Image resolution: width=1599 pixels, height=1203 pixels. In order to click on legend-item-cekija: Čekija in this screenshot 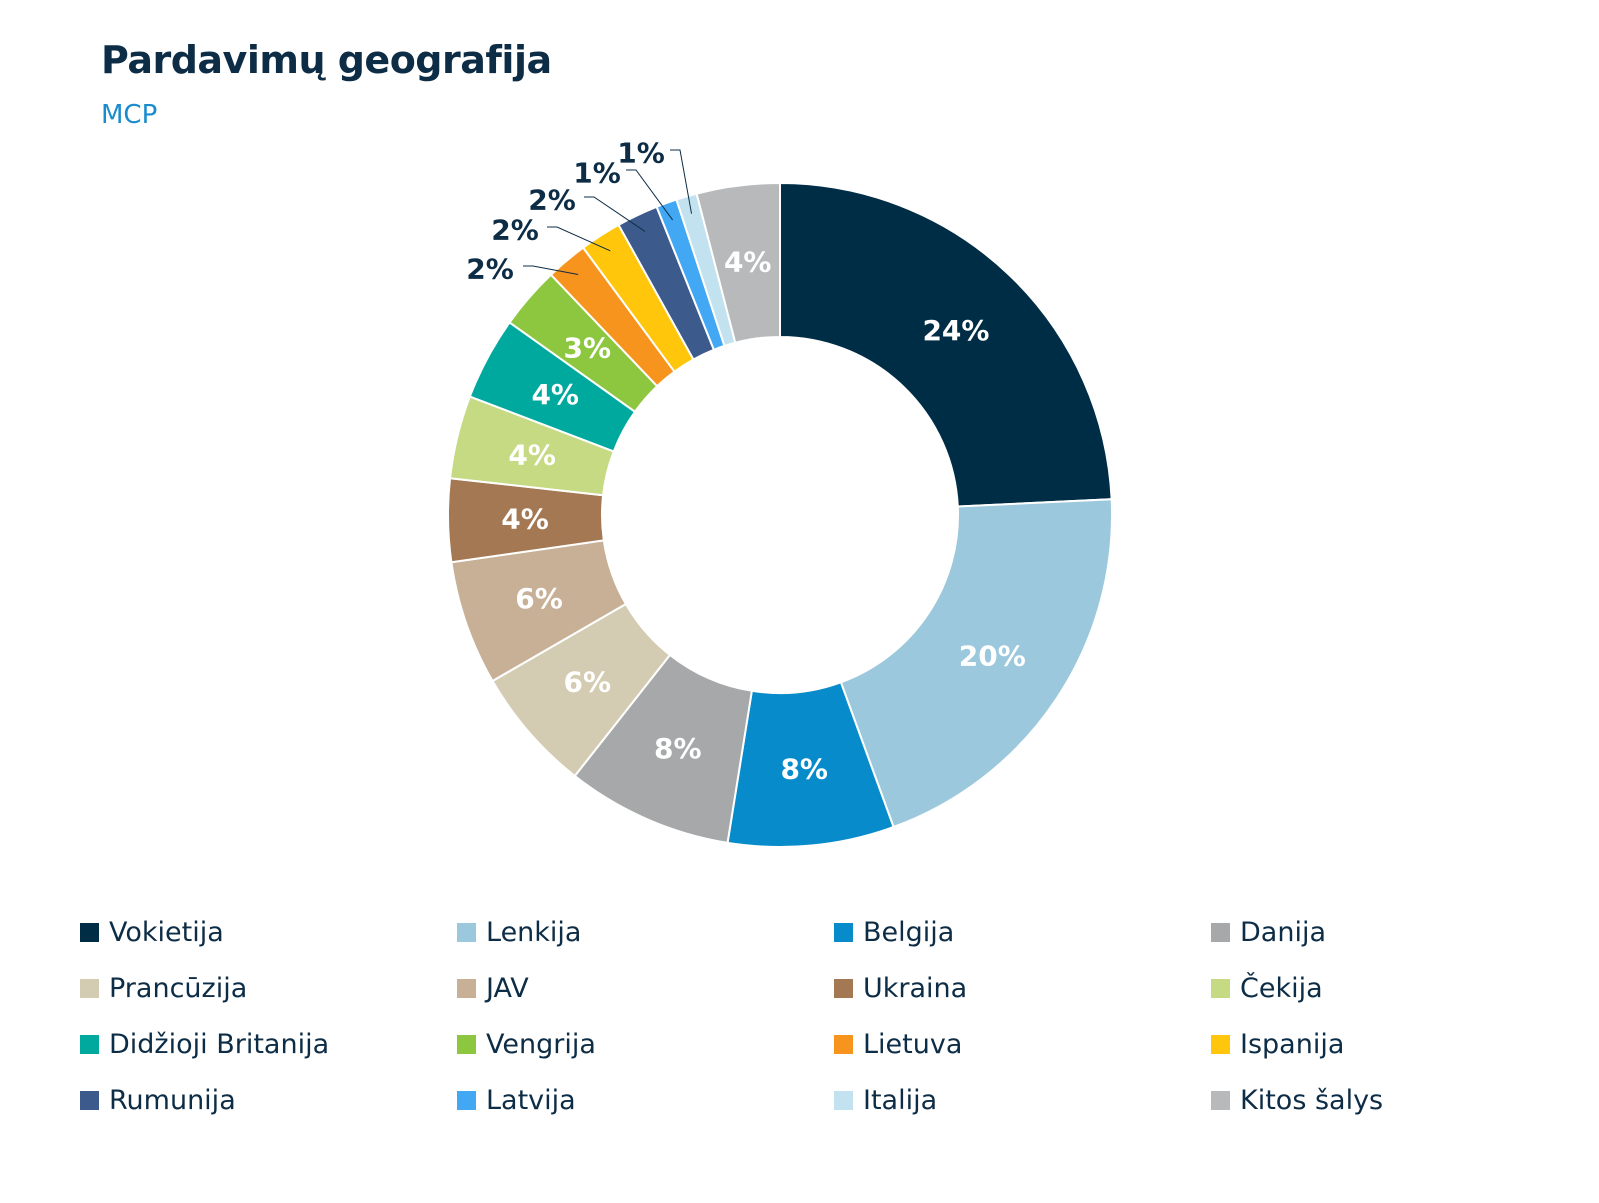, I will do `click(1399, 988)`.